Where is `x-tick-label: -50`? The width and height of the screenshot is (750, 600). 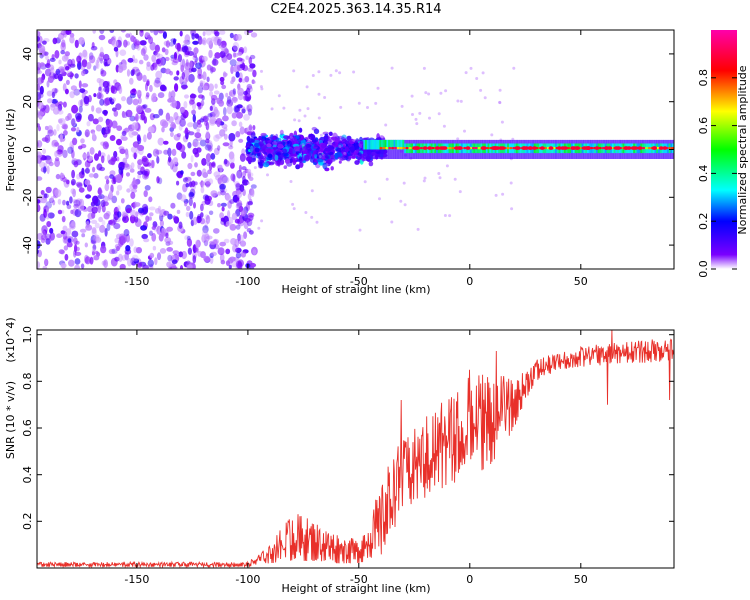 x-tick-label: -50 is located at coordinates (359, 579).